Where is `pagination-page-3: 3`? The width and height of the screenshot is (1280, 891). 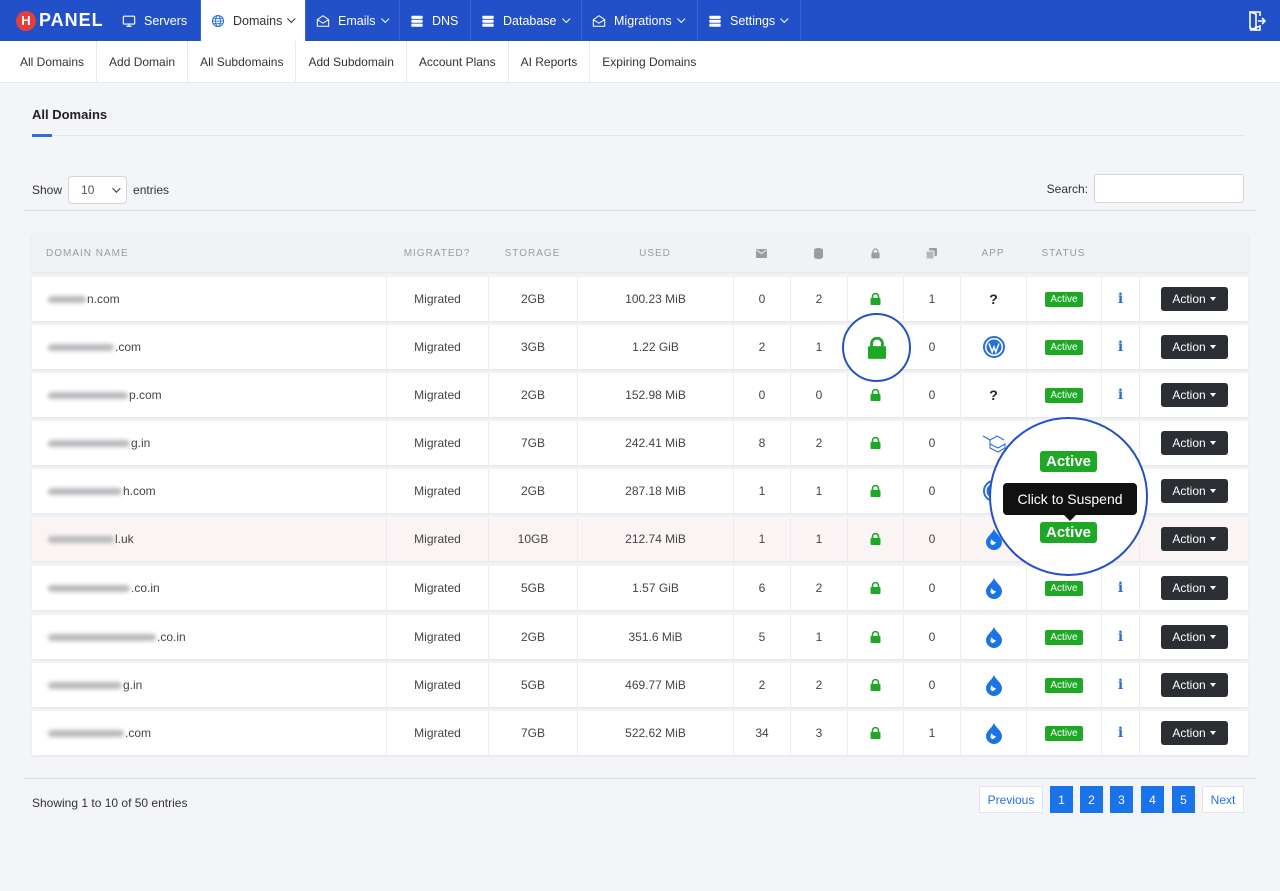 pagination-page-3: 3 is located at coordinates (1121, 799).